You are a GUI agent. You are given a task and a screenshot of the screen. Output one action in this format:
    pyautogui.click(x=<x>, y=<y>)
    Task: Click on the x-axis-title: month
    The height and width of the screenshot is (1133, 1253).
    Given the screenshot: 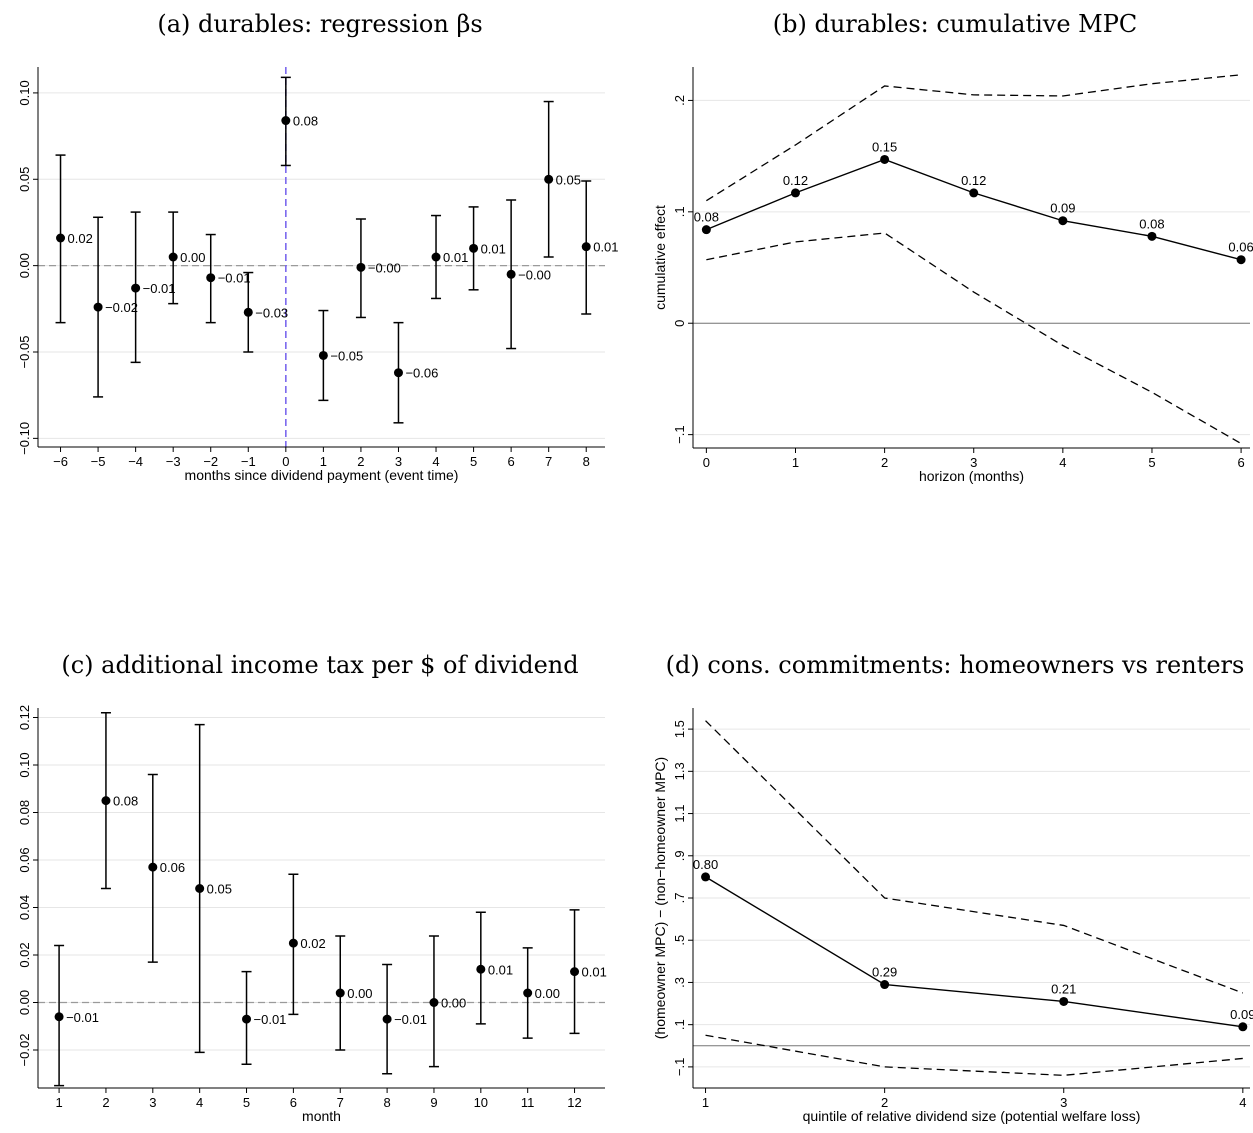 What is the action you would take?
    pyautogui.click(x=321, y=1116)
    